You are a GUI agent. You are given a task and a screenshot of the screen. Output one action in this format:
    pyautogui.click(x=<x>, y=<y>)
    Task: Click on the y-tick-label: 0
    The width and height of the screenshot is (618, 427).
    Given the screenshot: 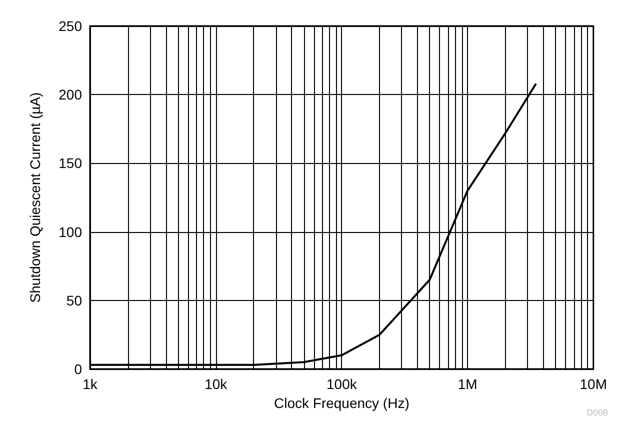 What is the action you would take?
    pyautogui.click(x=78, y=369)
    